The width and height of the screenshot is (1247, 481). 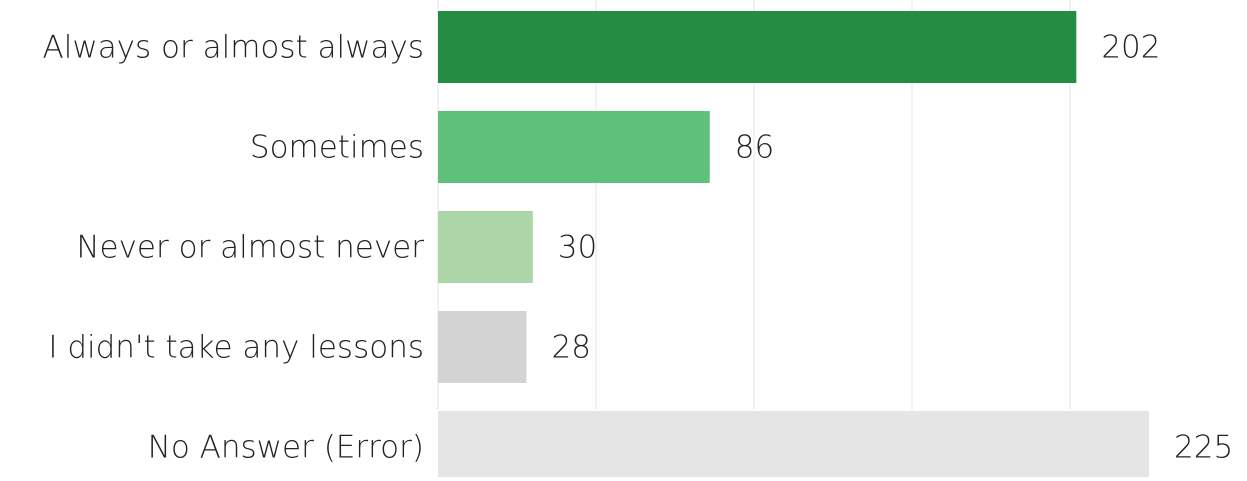 I want to click on category-label: Sometimes, so click(x=337, y=148).